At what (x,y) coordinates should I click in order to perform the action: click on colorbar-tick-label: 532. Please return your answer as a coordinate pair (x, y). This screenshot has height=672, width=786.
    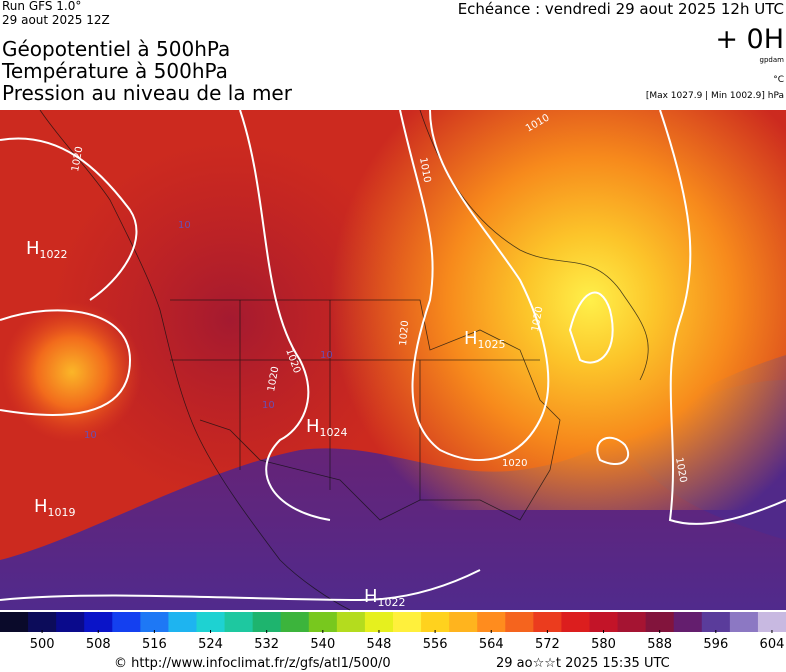
    Looking at the image, I should click on (266, 644).